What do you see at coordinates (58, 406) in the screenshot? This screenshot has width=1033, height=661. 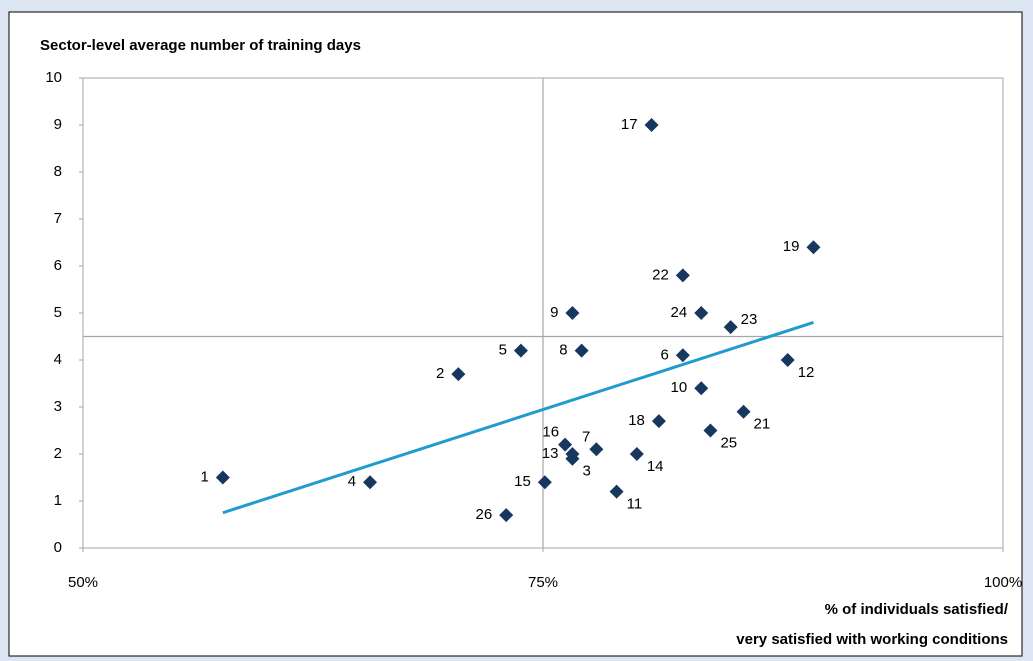 I see `y-tick-label: 3` at bounding box center [58, 406].